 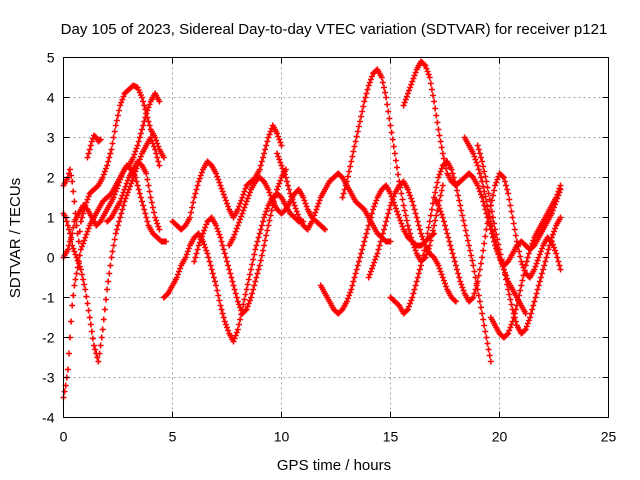 What do you see at coordinates (48, 418) in the screenshot?
I see `y-tick-label: -4` at bounding box center [48, 418].